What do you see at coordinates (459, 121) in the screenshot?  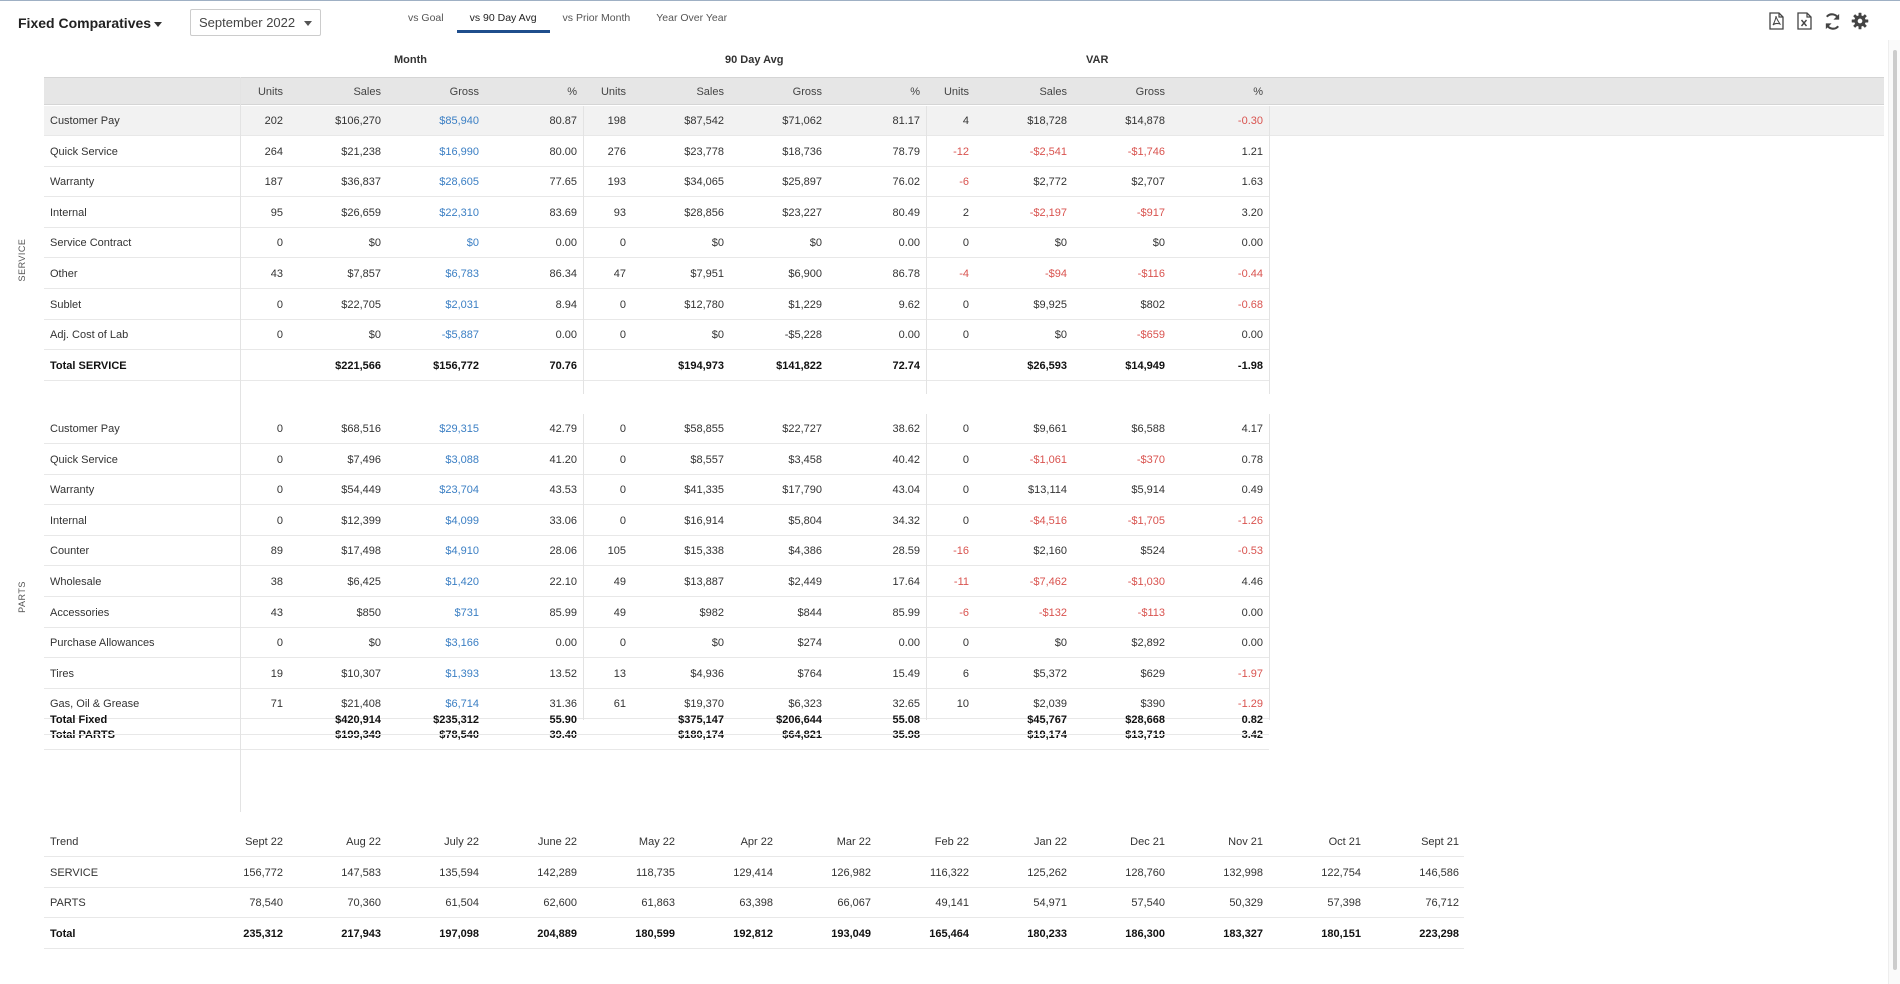 I see `cell-gross: $85,940` at bounding box center [459, 121].